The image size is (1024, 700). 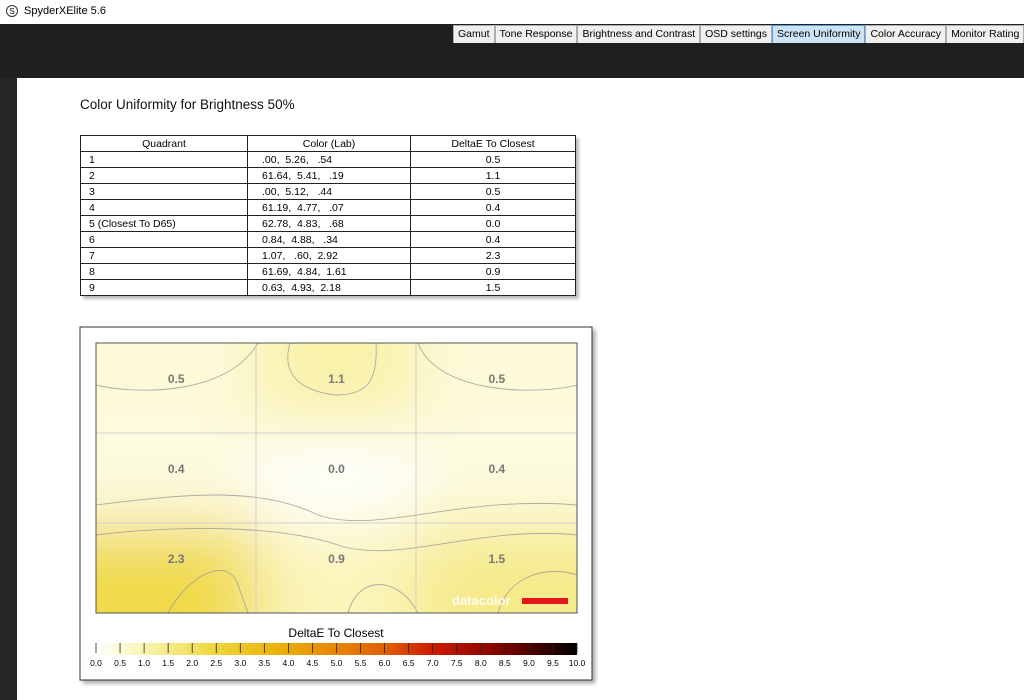 What do you see at coordinates (164, 239) in the screenshot?
I see `table-cell: 6` at bounding box center [164, 239].